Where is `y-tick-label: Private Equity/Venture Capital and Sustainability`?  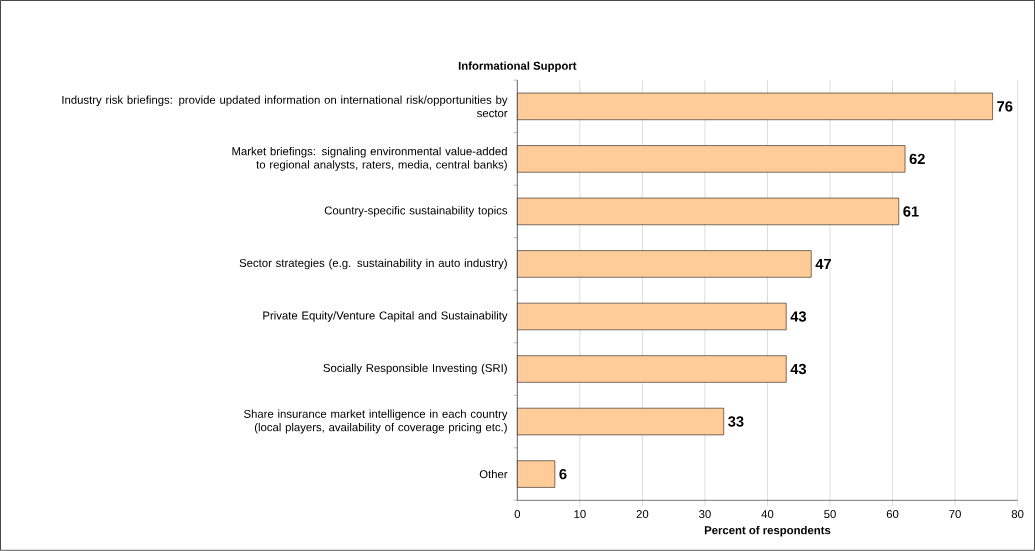
y-tick-label: Private Equity/Venture Capital and Sustainability is located at coordinates (385, 316).